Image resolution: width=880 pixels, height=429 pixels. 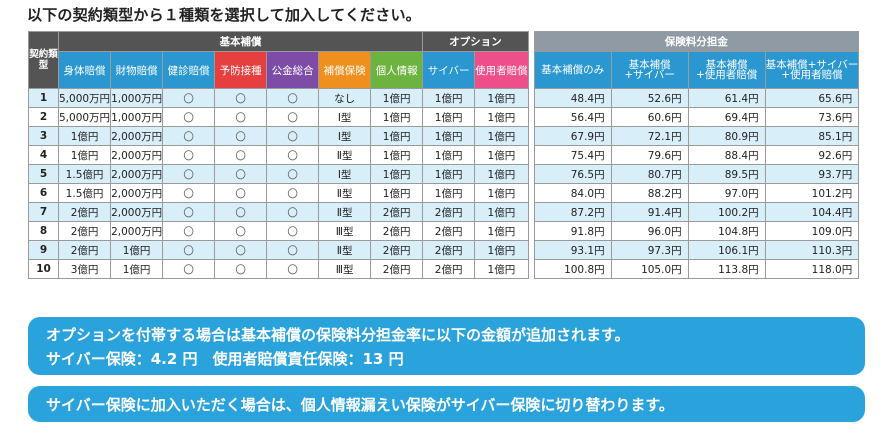 I want to click on contract-type-number: 6, so click(x=43, y=193).